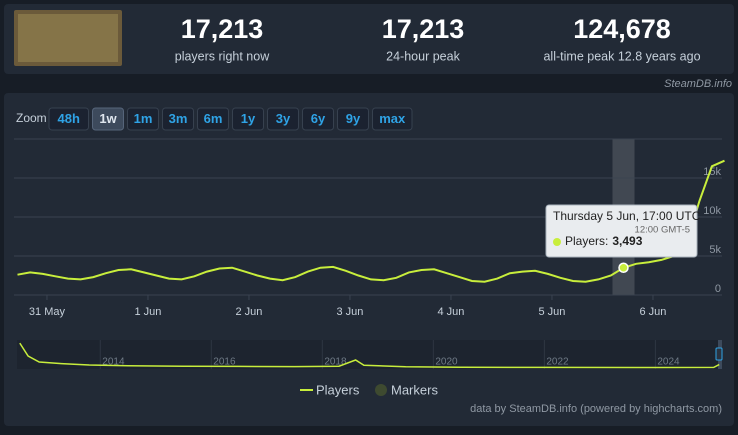 This screenshot has height=435, width=738. I want to click on zoom-button-label: 9y, so click(353, 118).